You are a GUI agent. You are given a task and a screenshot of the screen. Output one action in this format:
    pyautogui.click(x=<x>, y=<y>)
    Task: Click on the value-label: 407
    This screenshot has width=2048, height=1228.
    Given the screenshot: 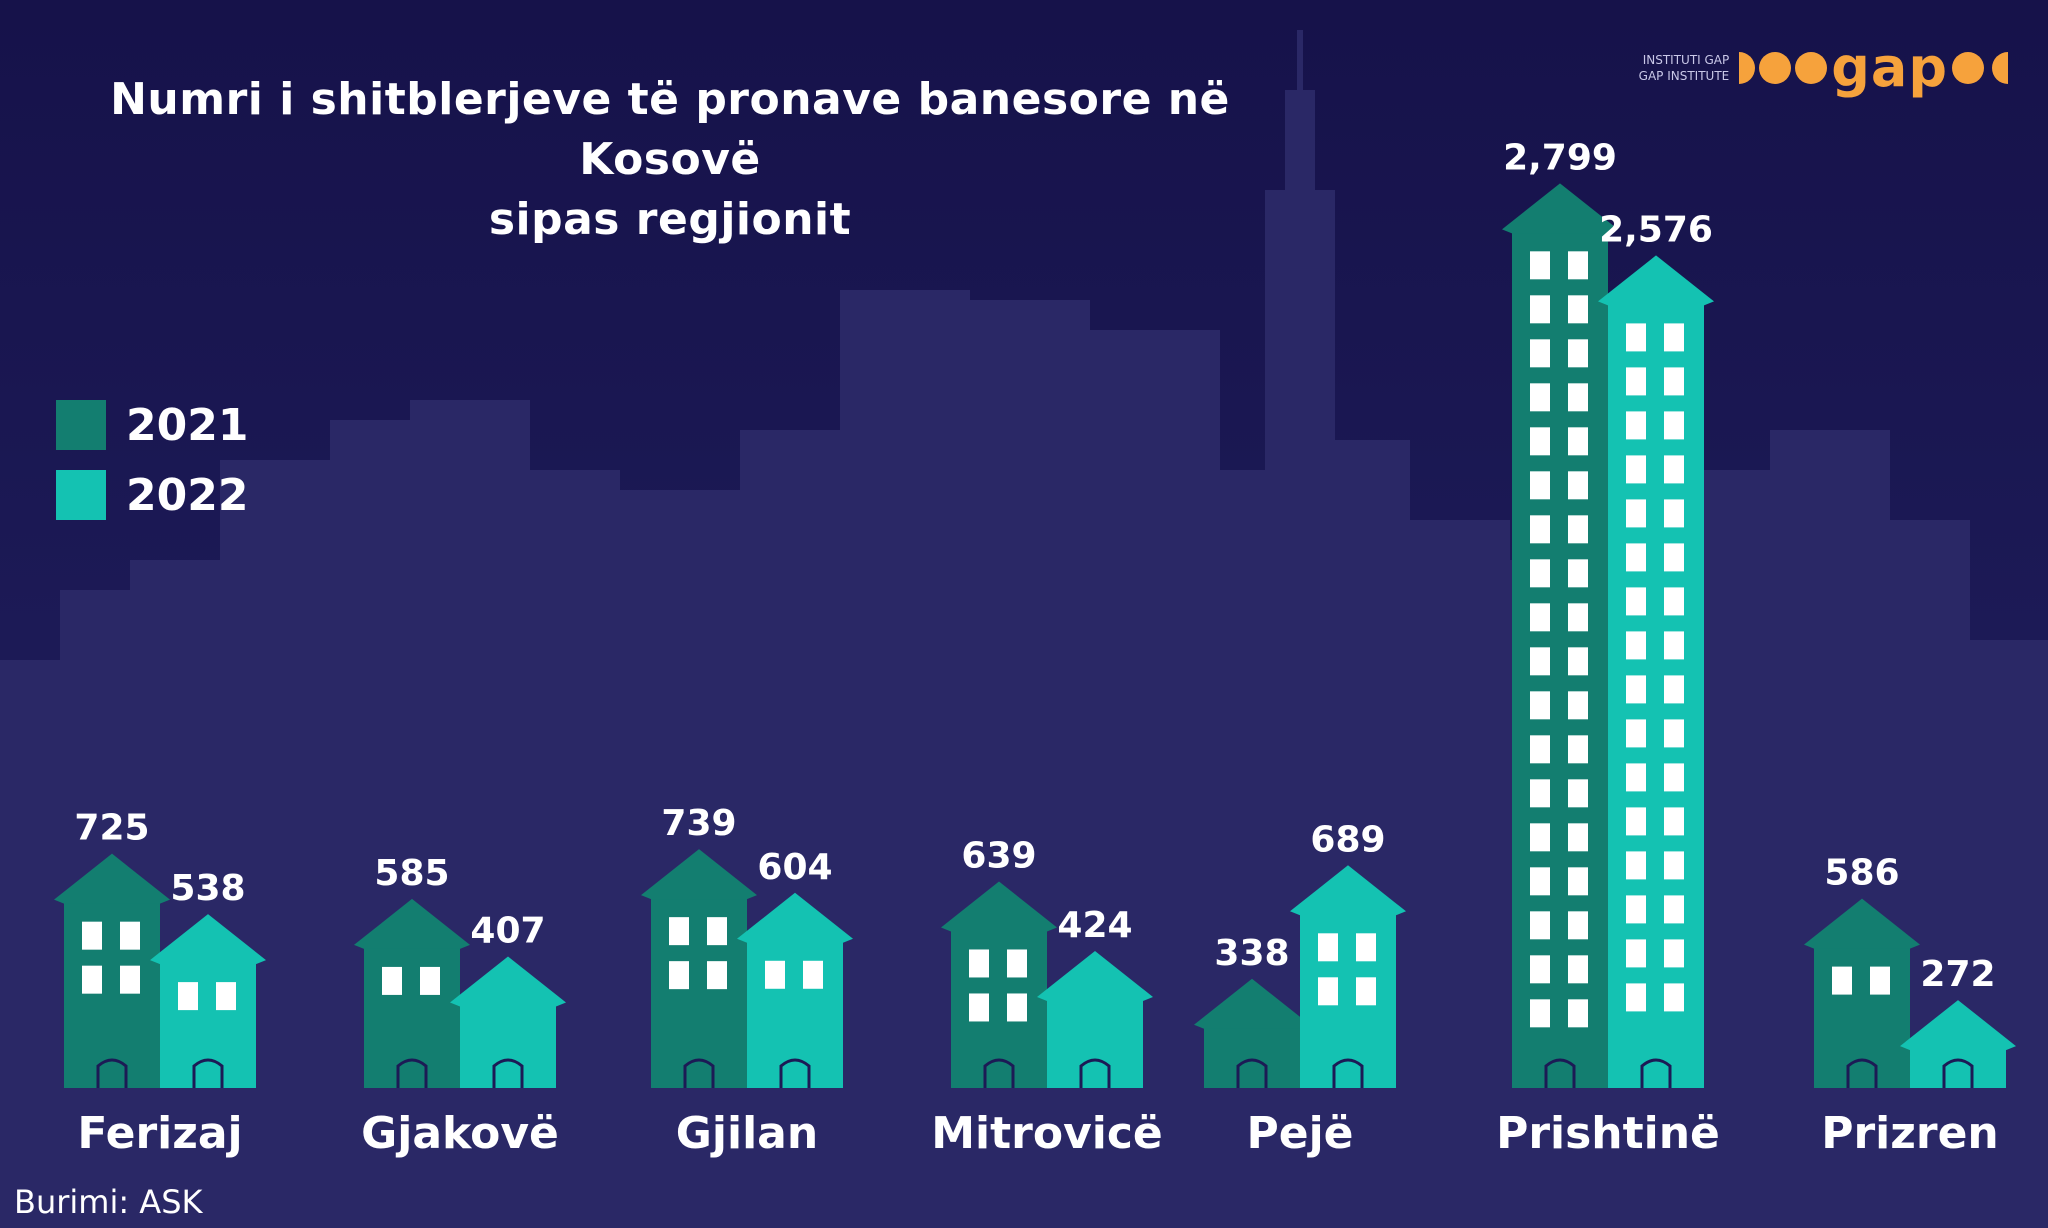 What is the action you would take?
    pyautogui.click(x=507, y=930)
    